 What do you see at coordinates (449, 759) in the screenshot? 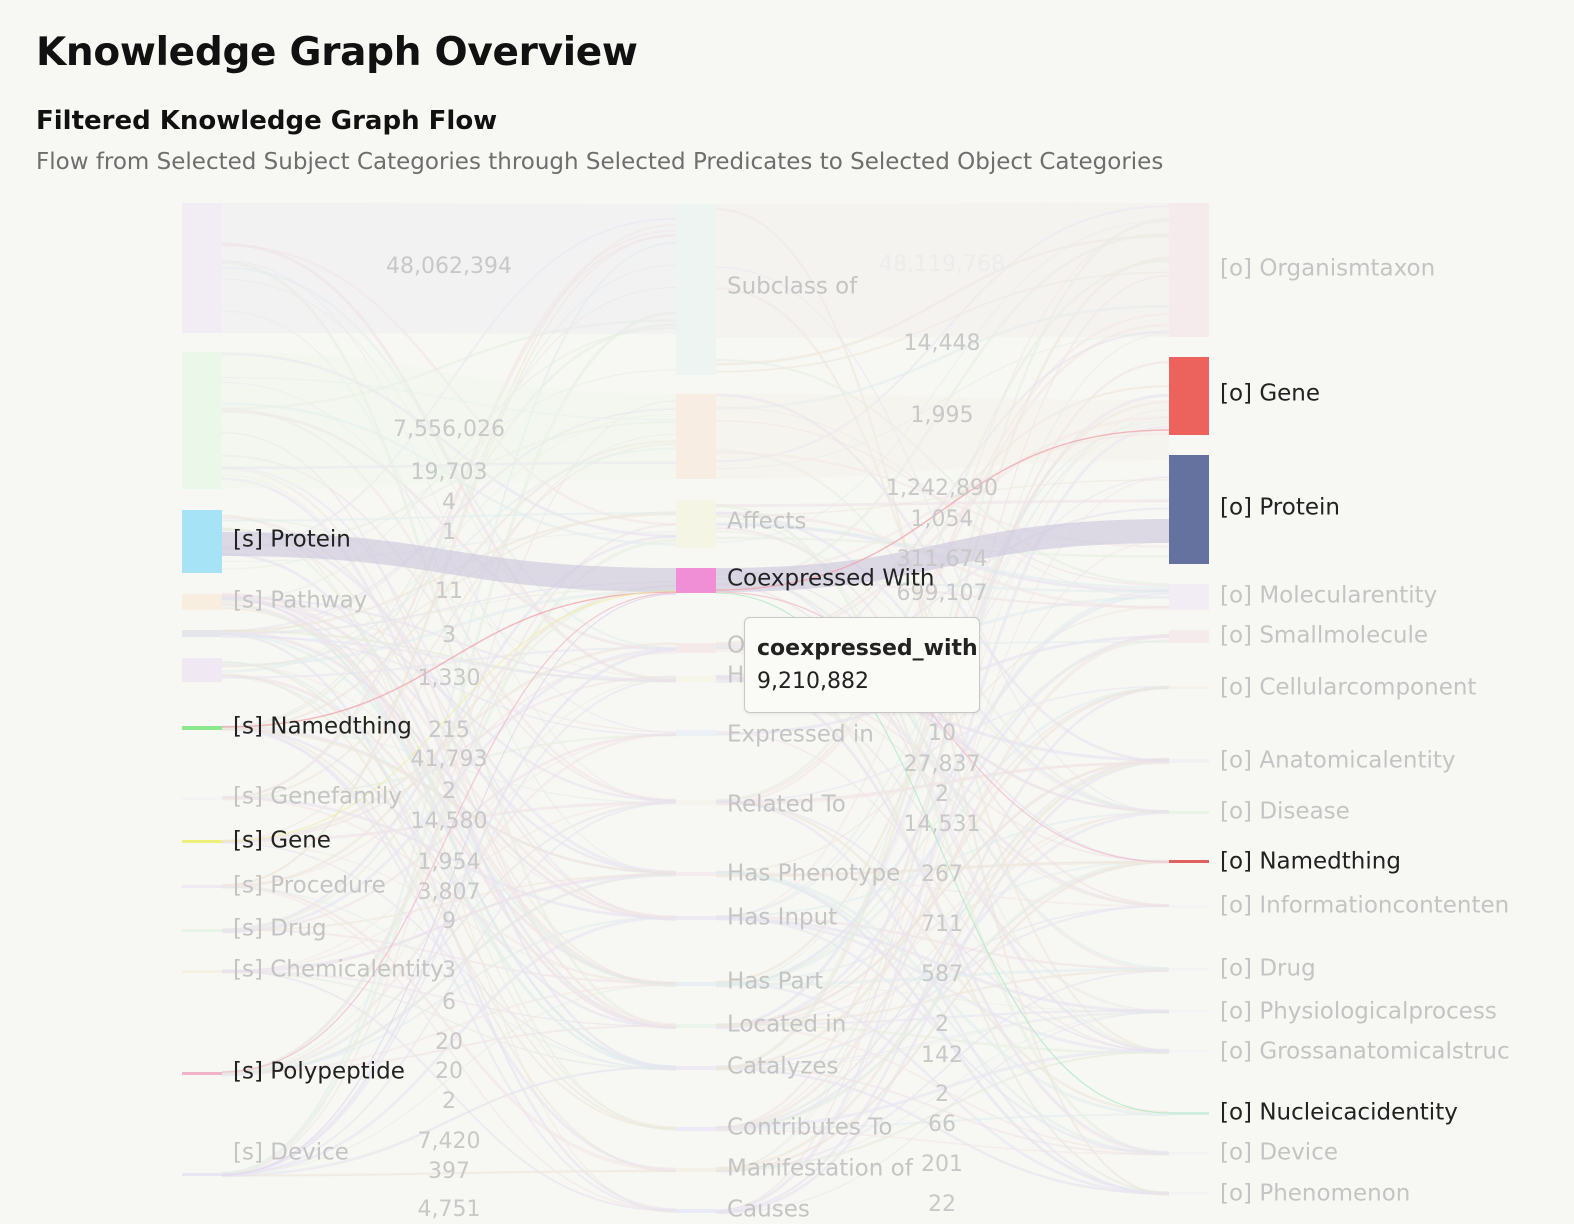
I see `link-value-label: 41,793` at bounding box center [449, 759].